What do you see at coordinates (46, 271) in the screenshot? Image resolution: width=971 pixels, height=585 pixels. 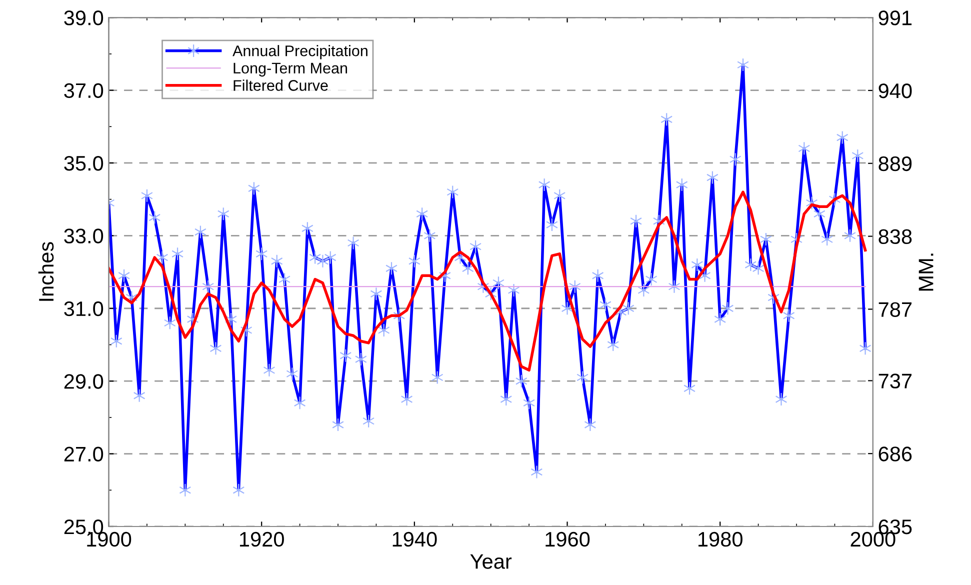 I see `y-axis-title: Inches` at bounding box center [46, 271].